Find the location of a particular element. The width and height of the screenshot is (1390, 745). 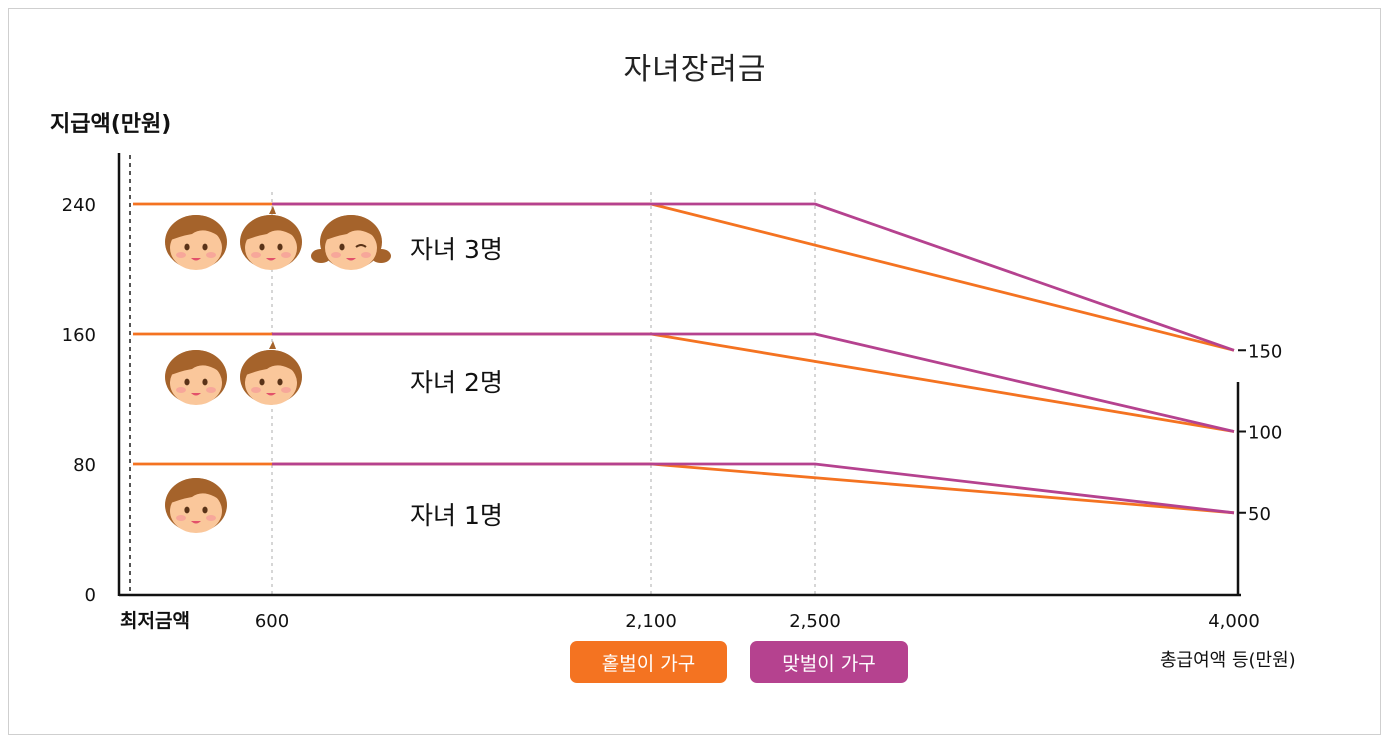

x-tick-label-min: 최저금액 is located at coordinates (155, 621).